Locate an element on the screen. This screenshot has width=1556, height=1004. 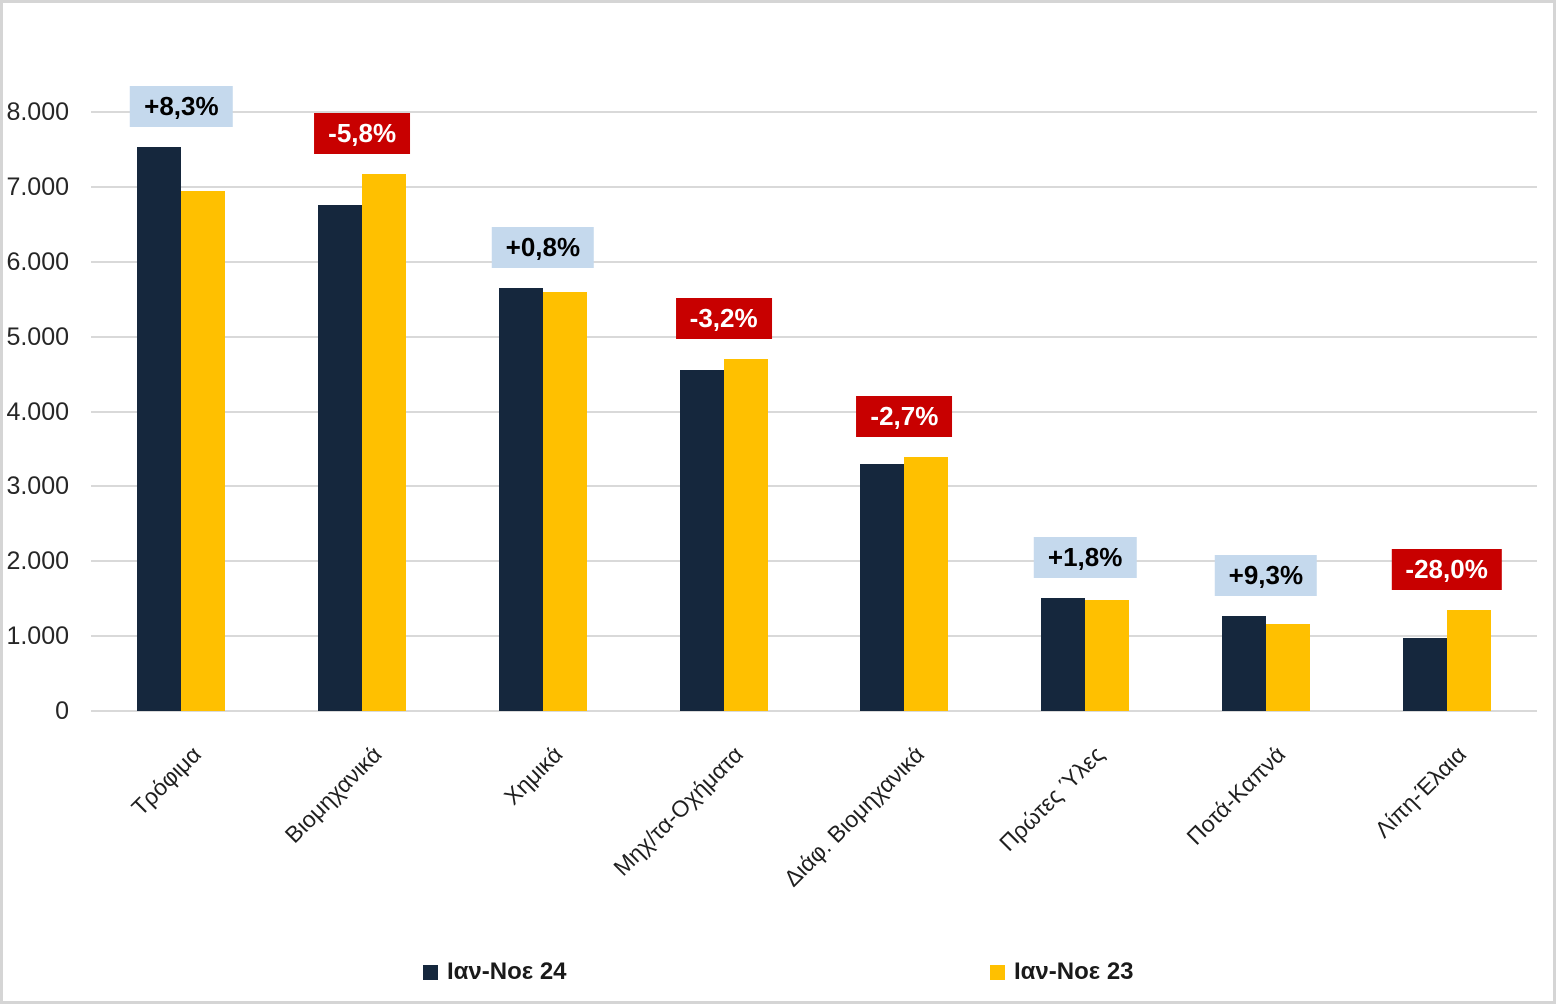
pct-change-badge: -2,7% is located at coordinates (904, 417).